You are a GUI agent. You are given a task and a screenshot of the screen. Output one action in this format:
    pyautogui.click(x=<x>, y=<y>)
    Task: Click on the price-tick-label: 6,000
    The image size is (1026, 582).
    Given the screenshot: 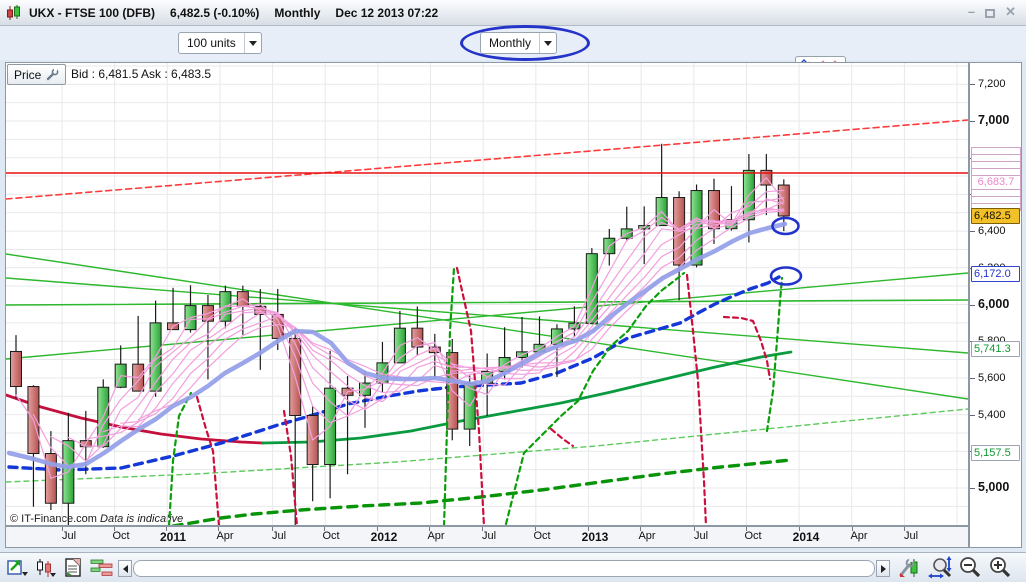 What is the action you would take?
    pyautogui.click(x=994, y=303)
    